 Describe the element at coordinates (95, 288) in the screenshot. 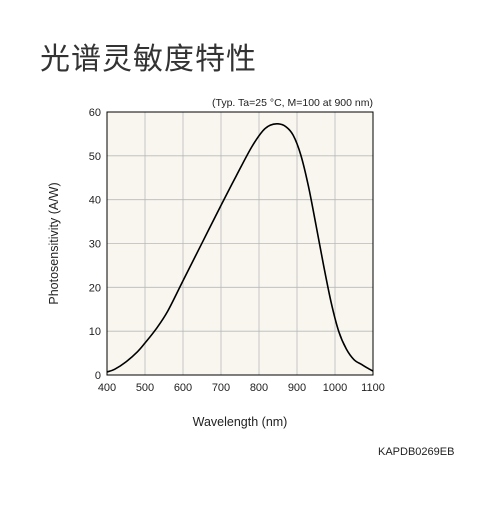

I see `y-tick-label: 20` at that location.